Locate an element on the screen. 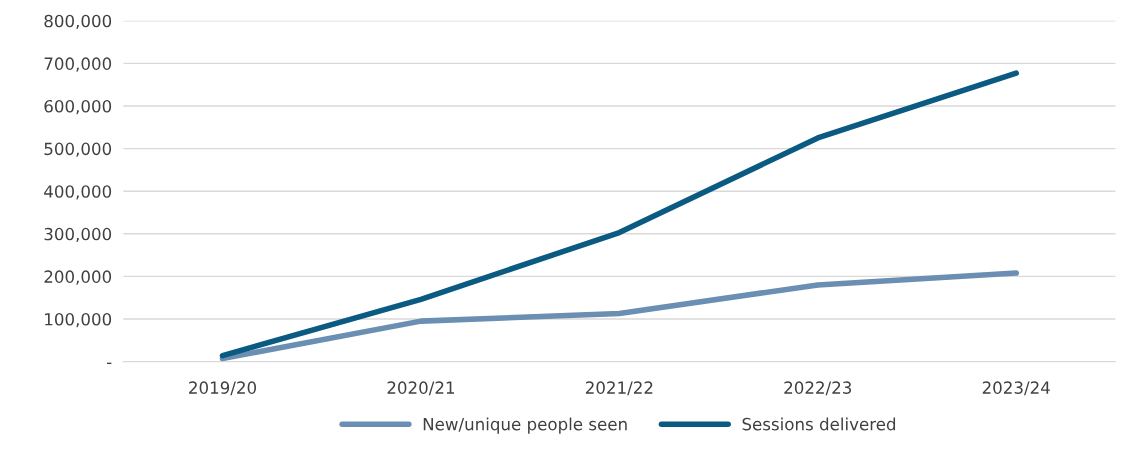 This screenshot has width=1121, height=452. legend-label: New/unique people seen is located at coordinates (525, 425).